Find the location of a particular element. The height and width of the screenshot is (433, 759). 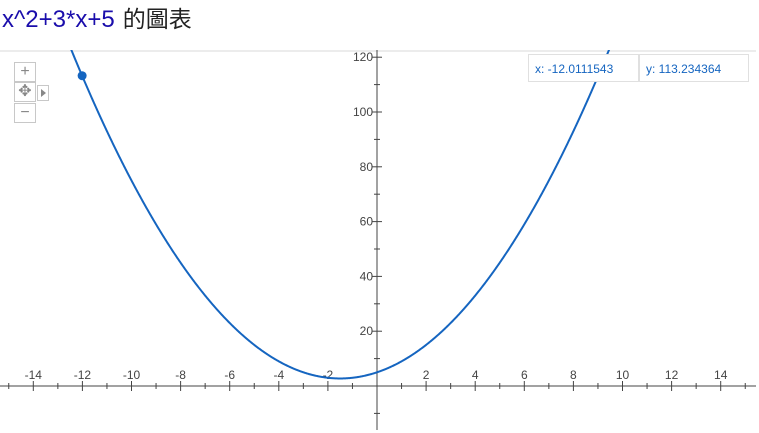

y-tick-label: 100 is located at coordinates (363, 112).